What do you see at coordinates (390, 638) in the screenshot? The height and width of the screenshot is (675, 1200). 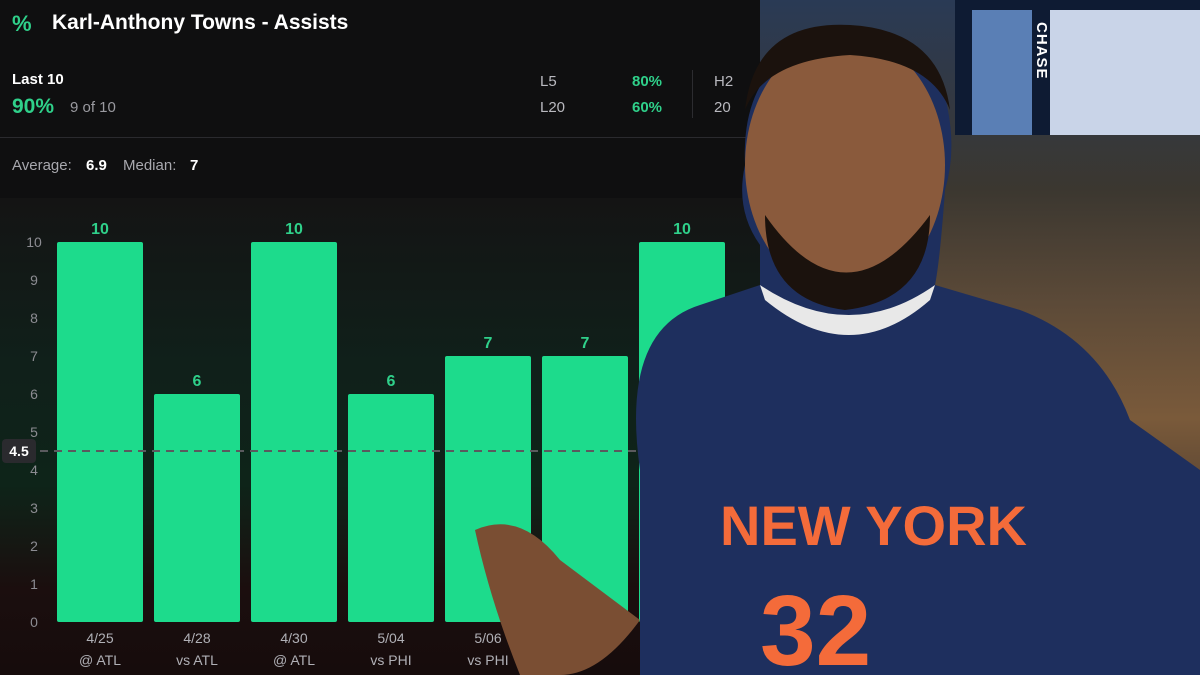 I see `x-tick-label: 5/04` at bounding box center [390, 638].